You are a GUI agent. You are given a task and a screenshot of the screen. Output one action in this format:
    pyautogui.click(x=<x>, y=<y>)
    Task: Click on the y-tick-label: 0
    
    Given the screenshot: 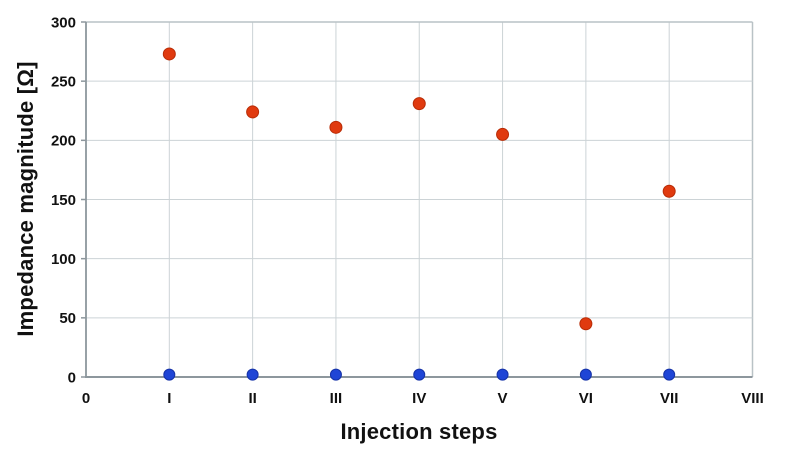 What is the action you would take?
    pyautogui.click(x=72, y=377)
    